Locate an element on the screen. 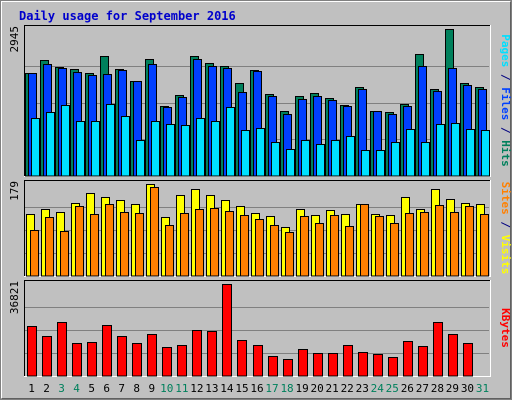 This screenshot has height=400, width=512. x-tick-label: 19 is located at coordinates (301, 388).